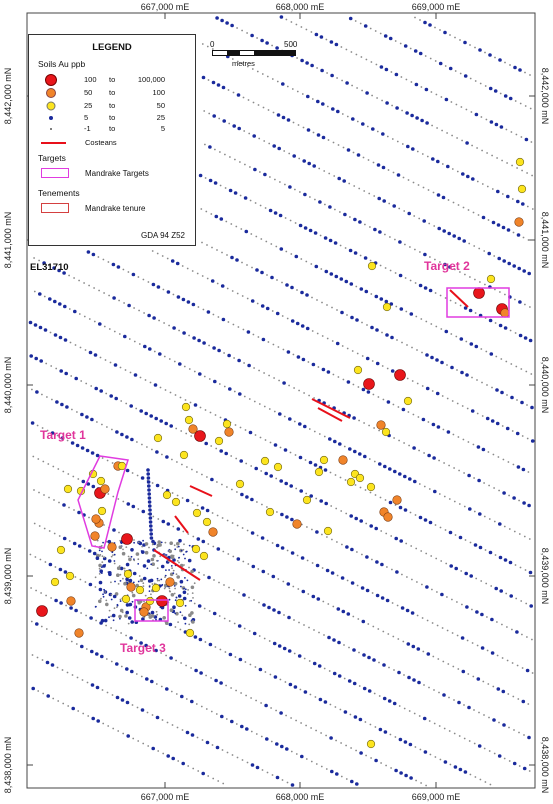 The image size is (553, 804). What do you see at coordinates (53, 143) in the screenshot?
I see `costean-line-icon` at bounding box center [53, 143].